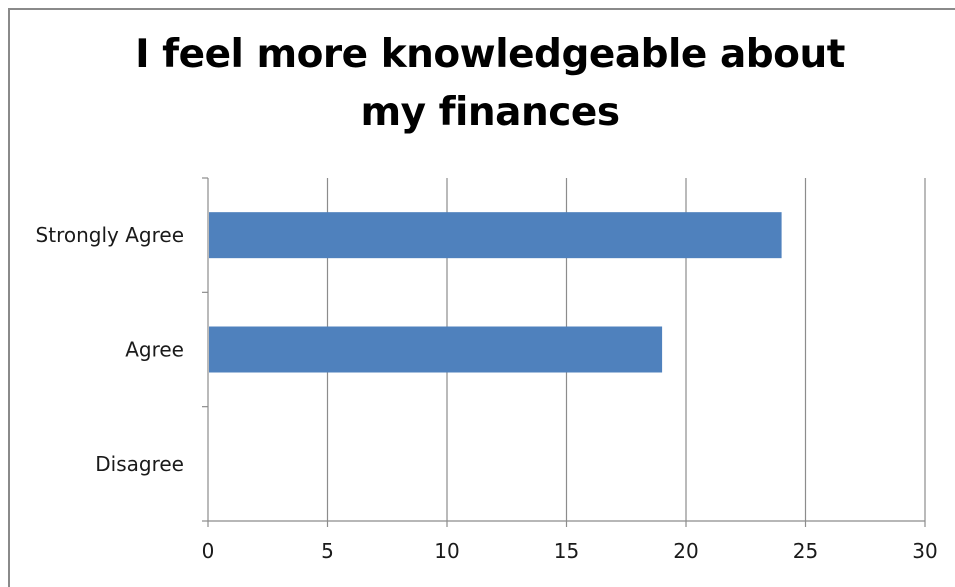 This screenshot has height=587, width=955. I want to click on bar-strongly-agree, so click(495, 235).